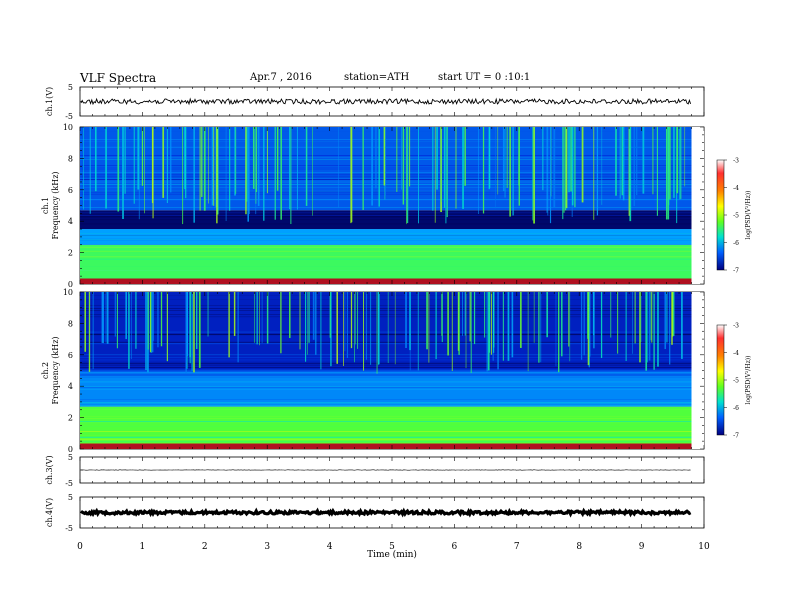 The image size is (792, 612). Describe the element at coordinates (385, 512) in the screenshot. I see `ch4-waveform-trace` at that location.